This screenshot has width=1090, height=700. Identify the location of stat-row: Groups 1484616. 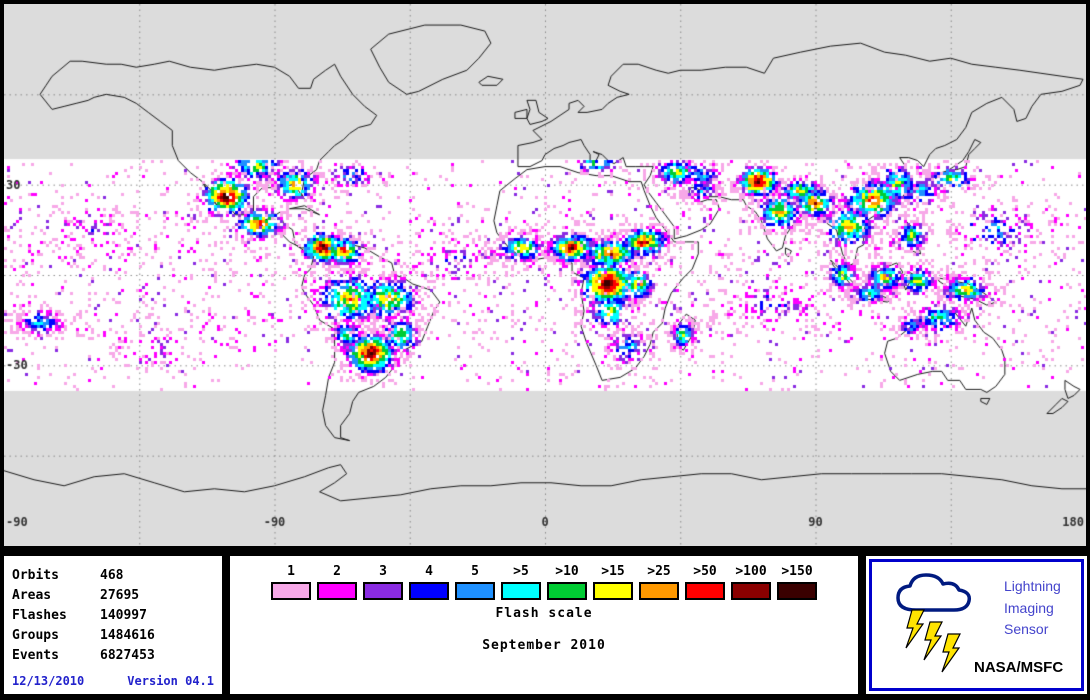
(113, 636).